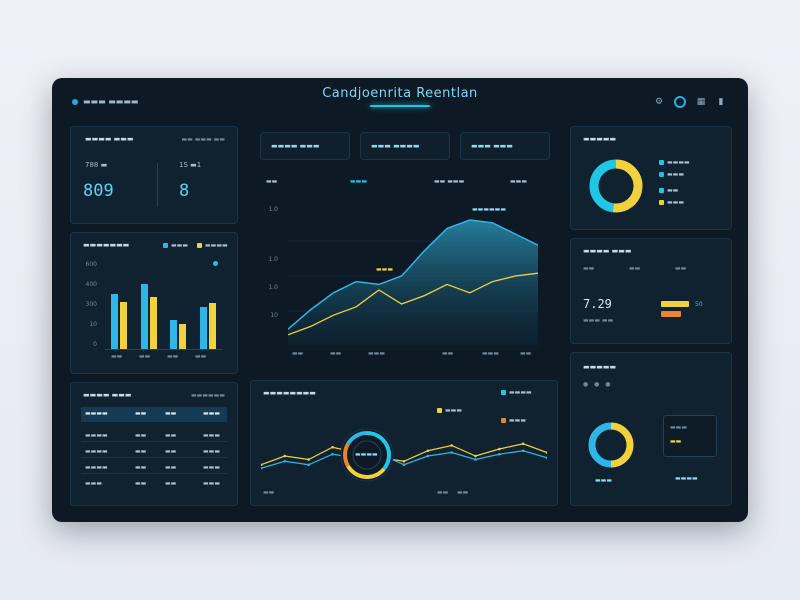 The height and width of the screenshot is (600, 800). What do you see at coordinates (289, 393) in the screenshot?
I see `line-chart-title: ▬▬▬▬▬▬▬▬` at bounding box center [289, 393].